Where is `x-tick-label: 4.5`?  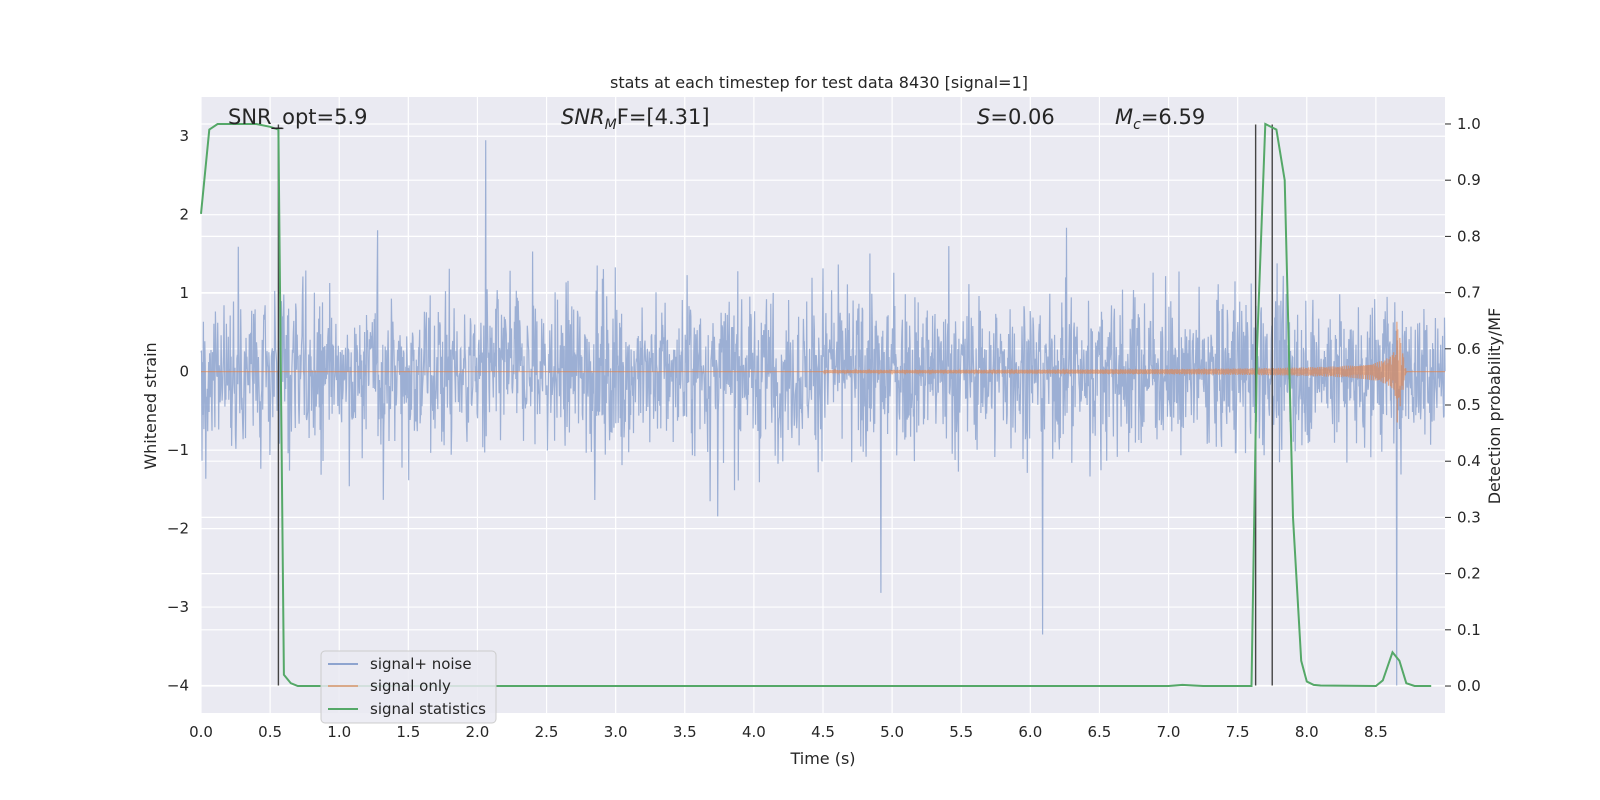
x-tick-label: 4.5 is located at coordinates (823, 732).